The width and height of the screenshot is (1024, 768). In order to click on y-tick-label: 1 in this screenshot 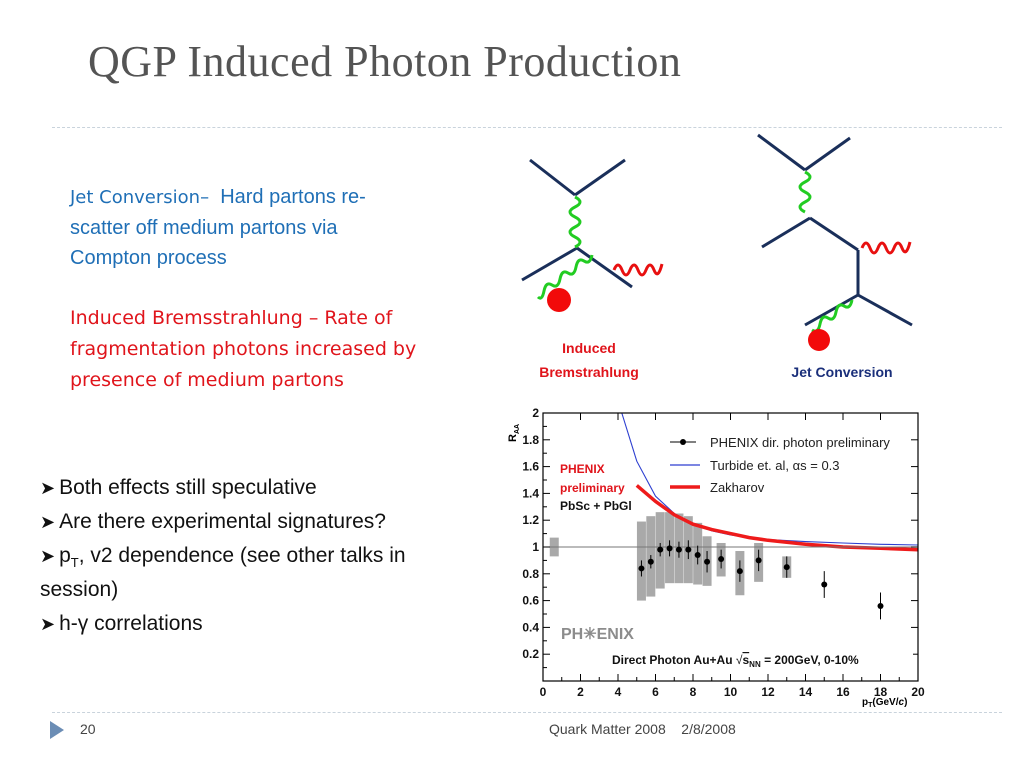, I will do `click(535, 547)`.